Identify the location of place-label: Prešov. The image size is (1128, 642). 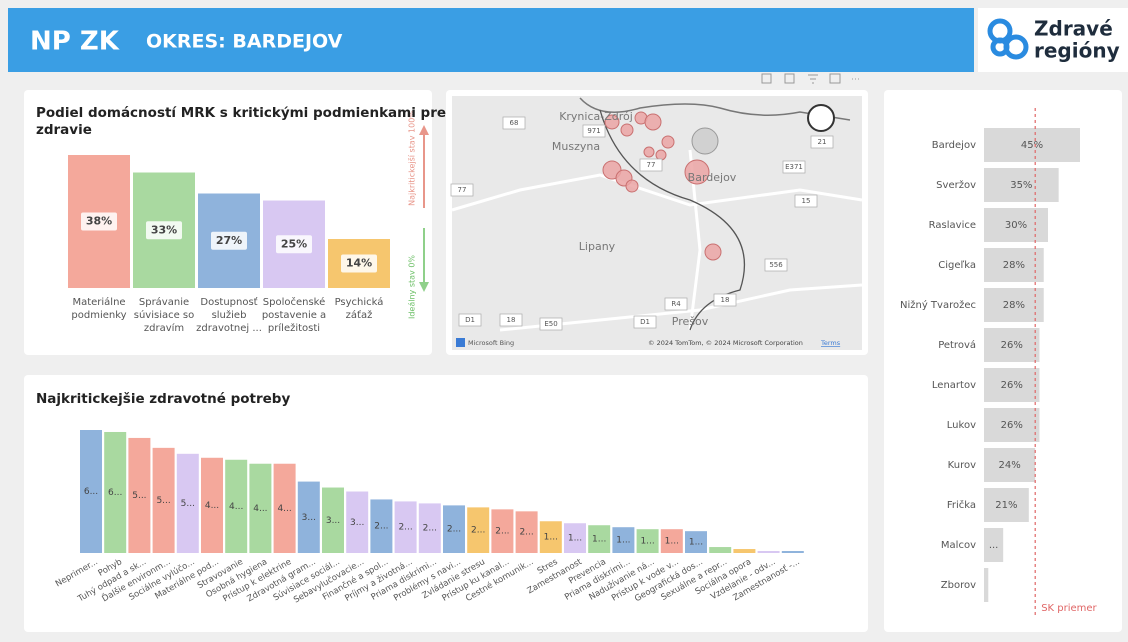
(690, 321).